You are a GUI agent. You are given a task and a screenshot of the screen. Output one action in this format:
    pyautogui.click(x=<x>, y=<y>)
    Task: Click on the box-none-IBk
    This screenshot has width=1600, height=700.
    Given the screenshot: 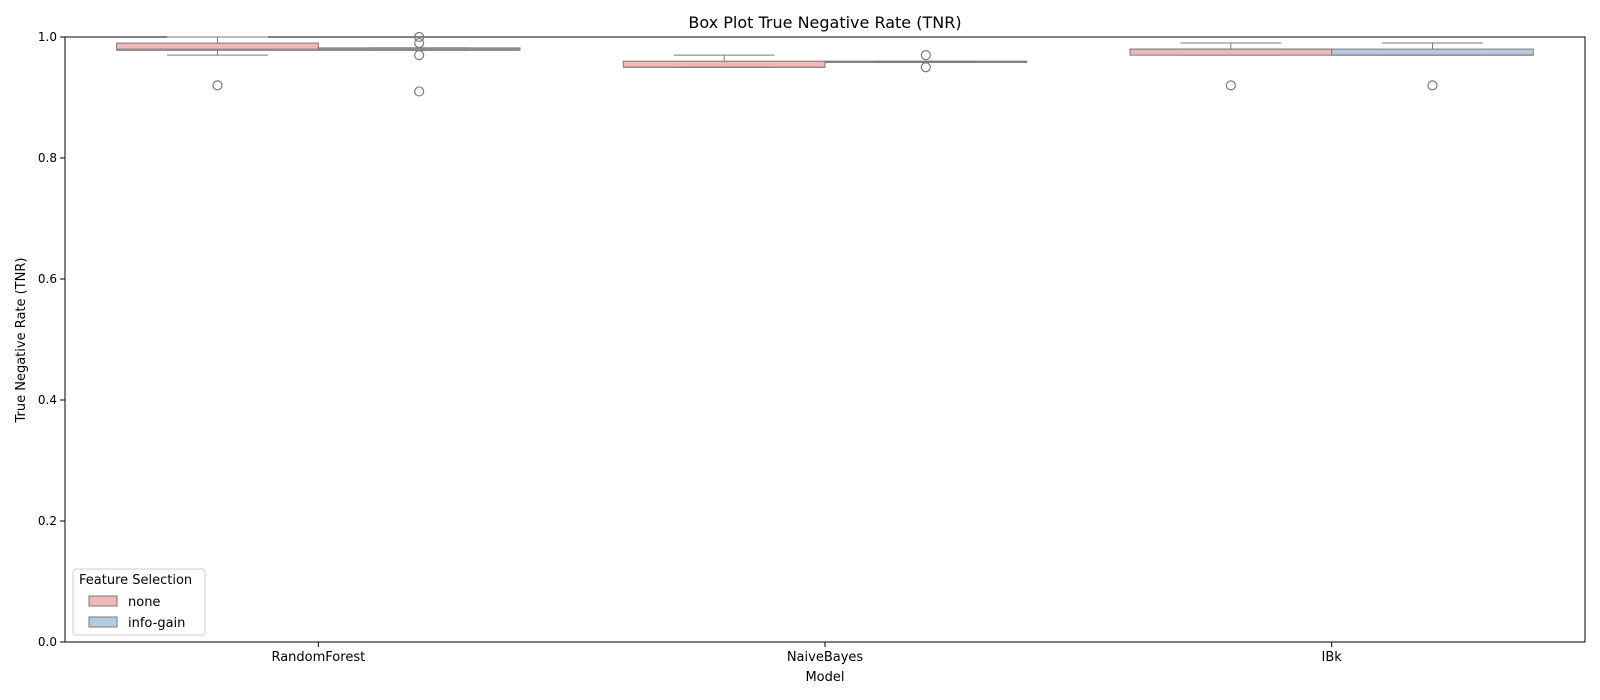 What is the action you would take?
    pyautogui.click(x=1231, y=66)
    